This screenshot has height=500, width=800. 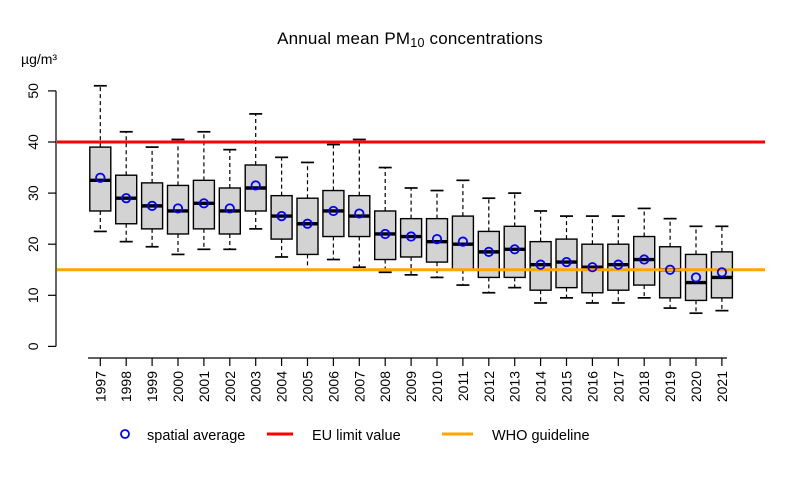 I want to click on mean-point-2017, so click(x=618, y=264).